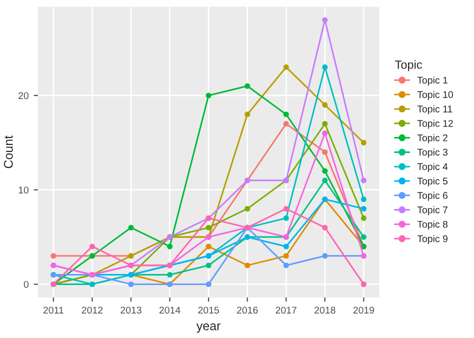 The image size is (474, 338). What do you see at coordinates (432, 211) in the screenshot?
I see `legend-label: Topic 7` at bounding box center [432, 211].